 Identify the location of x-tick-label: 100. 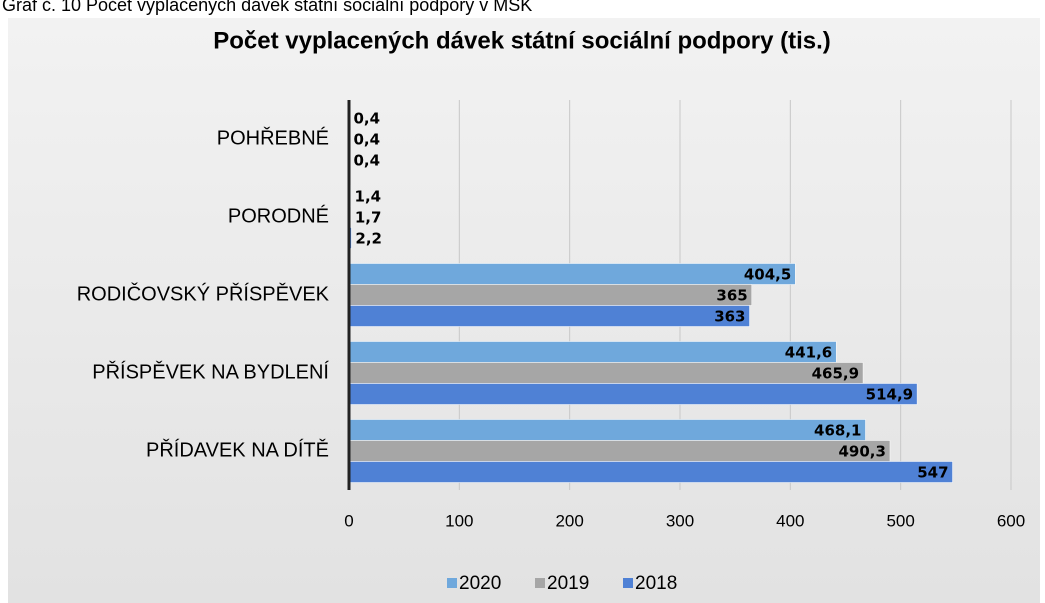
(459, 520).